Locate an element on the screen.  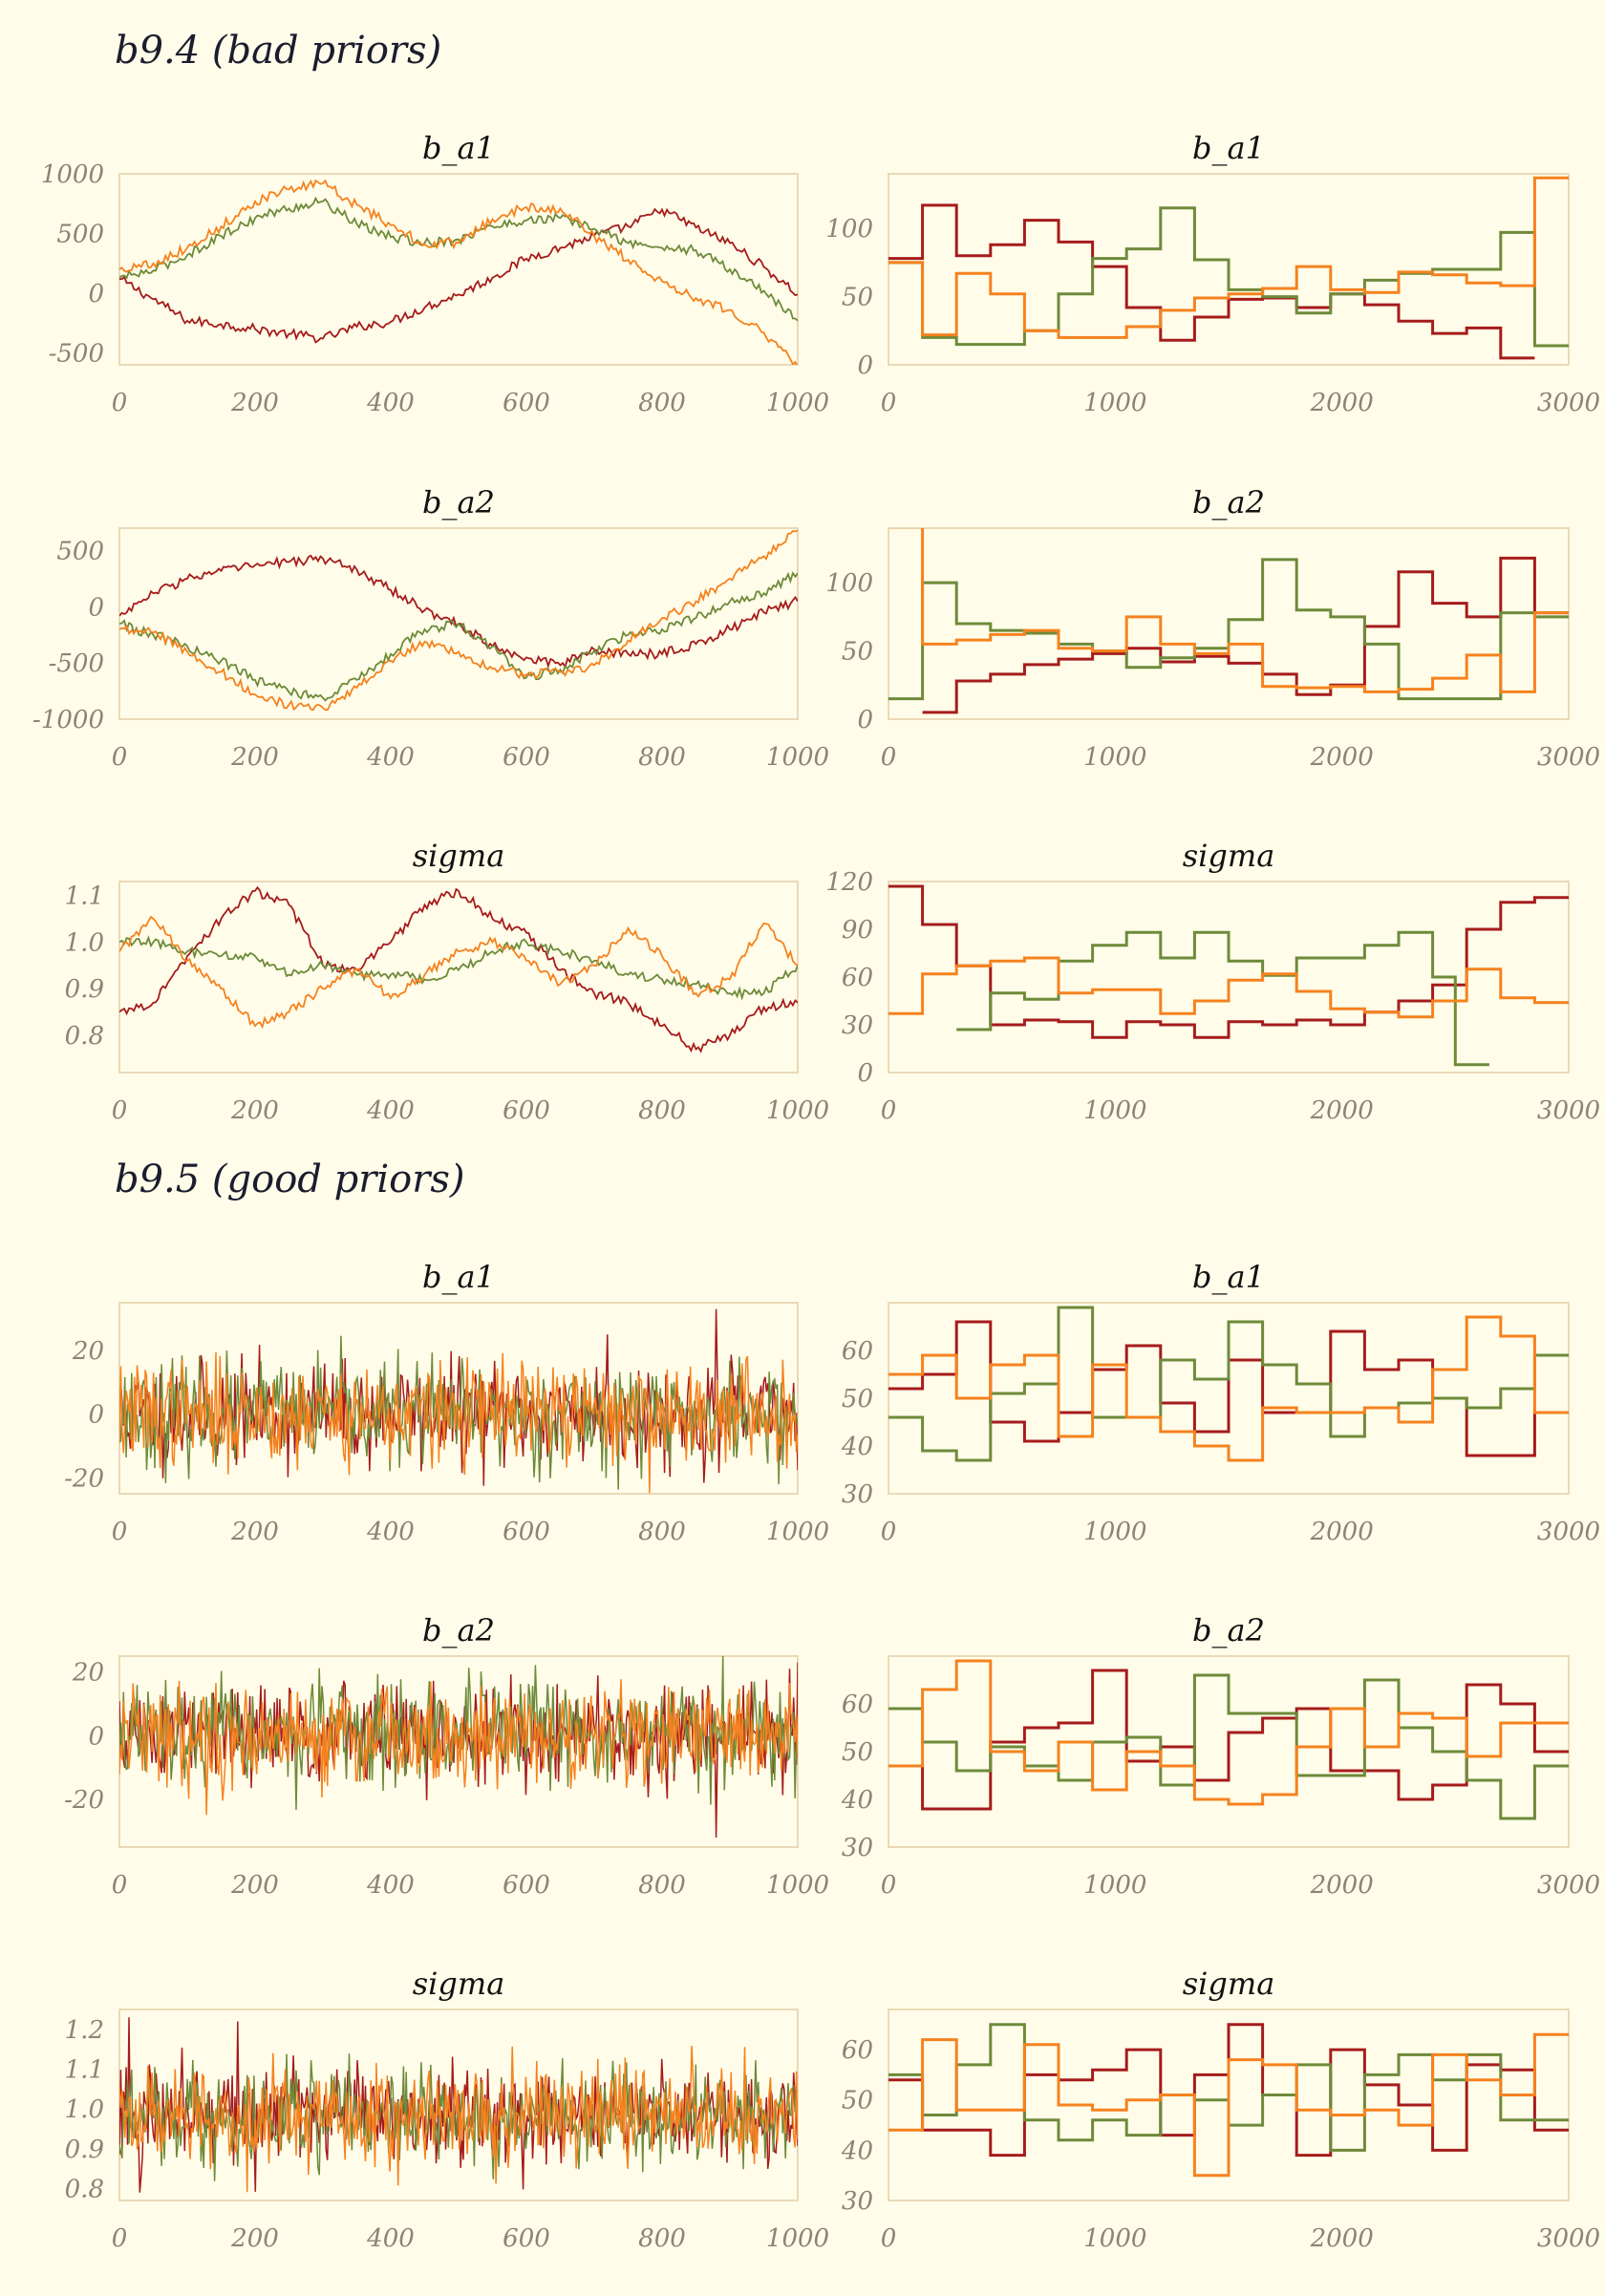
y-tick-label: 100 is located at coordinates (849, 583).